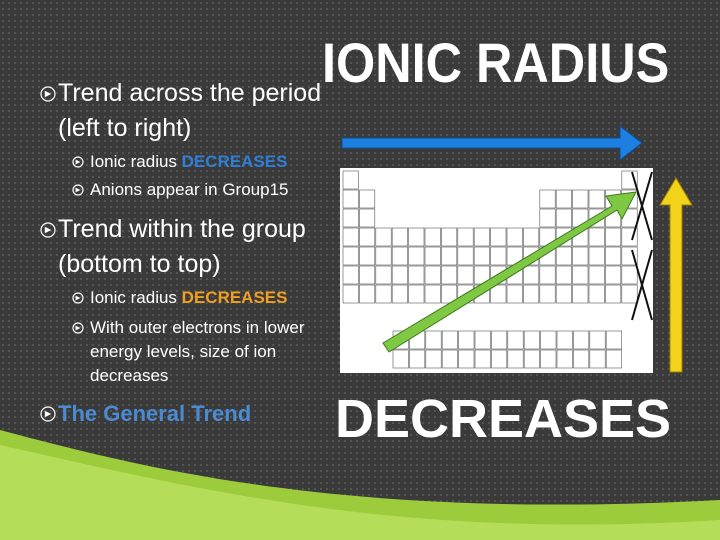 Image resolution: width=720 pixels, height=540 pixels. I want to click on bullet: Trend within the group (bottom to top), so click(182, 246).